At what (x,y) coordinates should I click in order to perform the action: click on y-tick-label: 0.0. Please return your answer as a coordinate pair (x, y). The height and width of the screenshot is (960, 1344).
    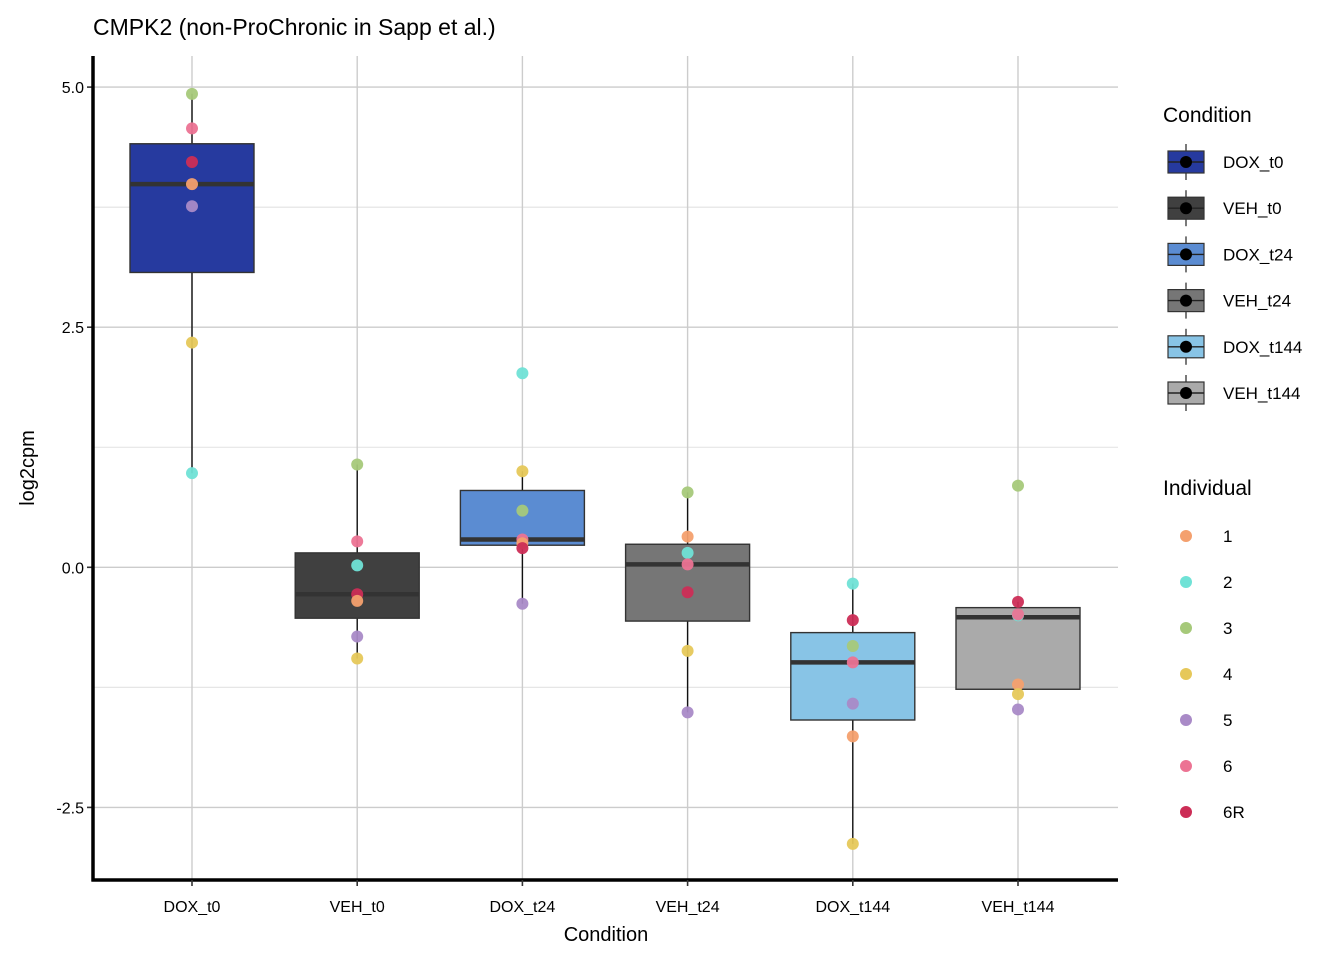
    Looking at the image, I should click on (73, 568).